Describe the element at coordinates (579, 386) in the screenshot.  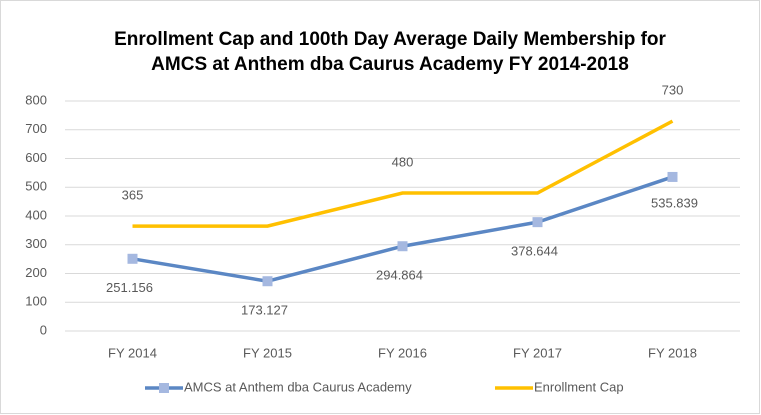
I see `legend-label: Enrollment Cap` at that location.